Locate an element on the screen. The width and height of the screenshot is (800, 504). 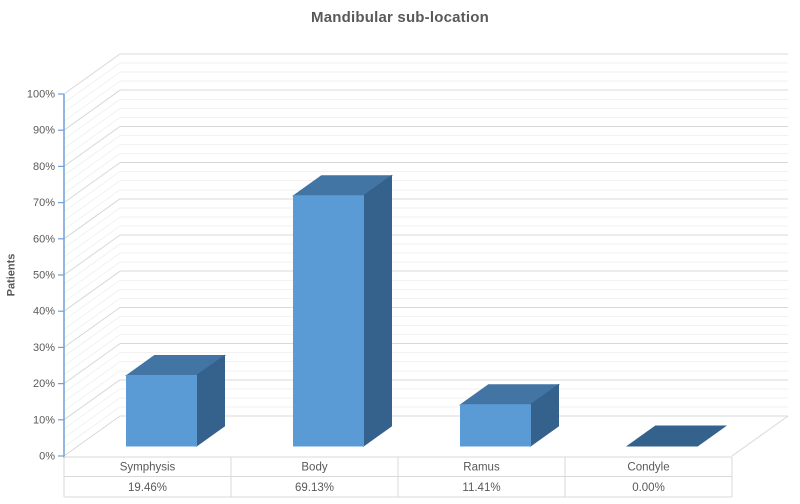
y-tick-label: 10% is located at coordinates (44, 420).